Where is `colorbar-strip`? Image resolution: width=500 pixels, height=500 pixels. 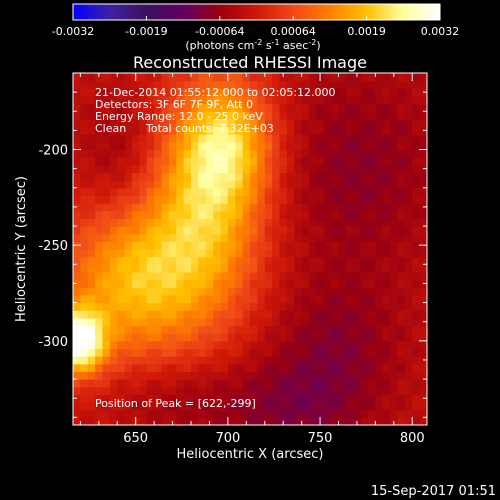 colorbar-strip is located at coordinates (256, 12).